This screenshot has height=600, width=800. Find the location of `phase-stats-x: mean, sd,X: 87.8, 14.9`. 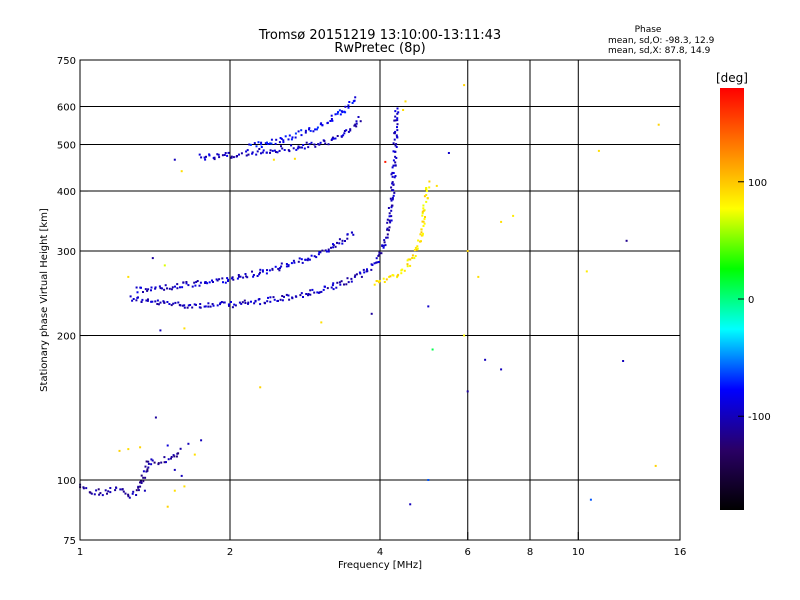

phase-stats-x: mean, sd,X: 87.8, 14.9 is located at coordinates (659, 51).